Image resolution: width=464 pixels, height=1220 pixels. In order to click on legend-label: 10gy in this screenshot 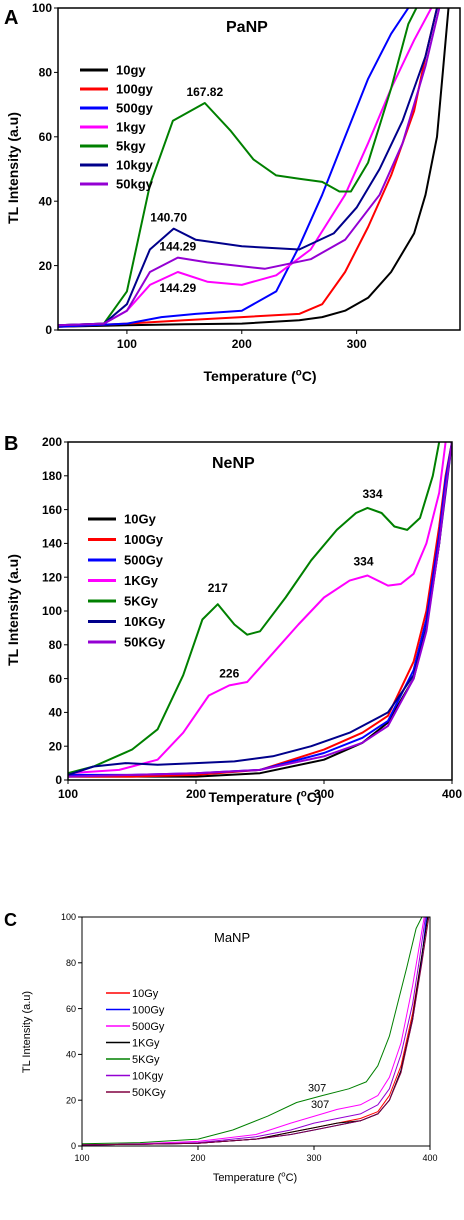, I will do `click(131, 70)`.